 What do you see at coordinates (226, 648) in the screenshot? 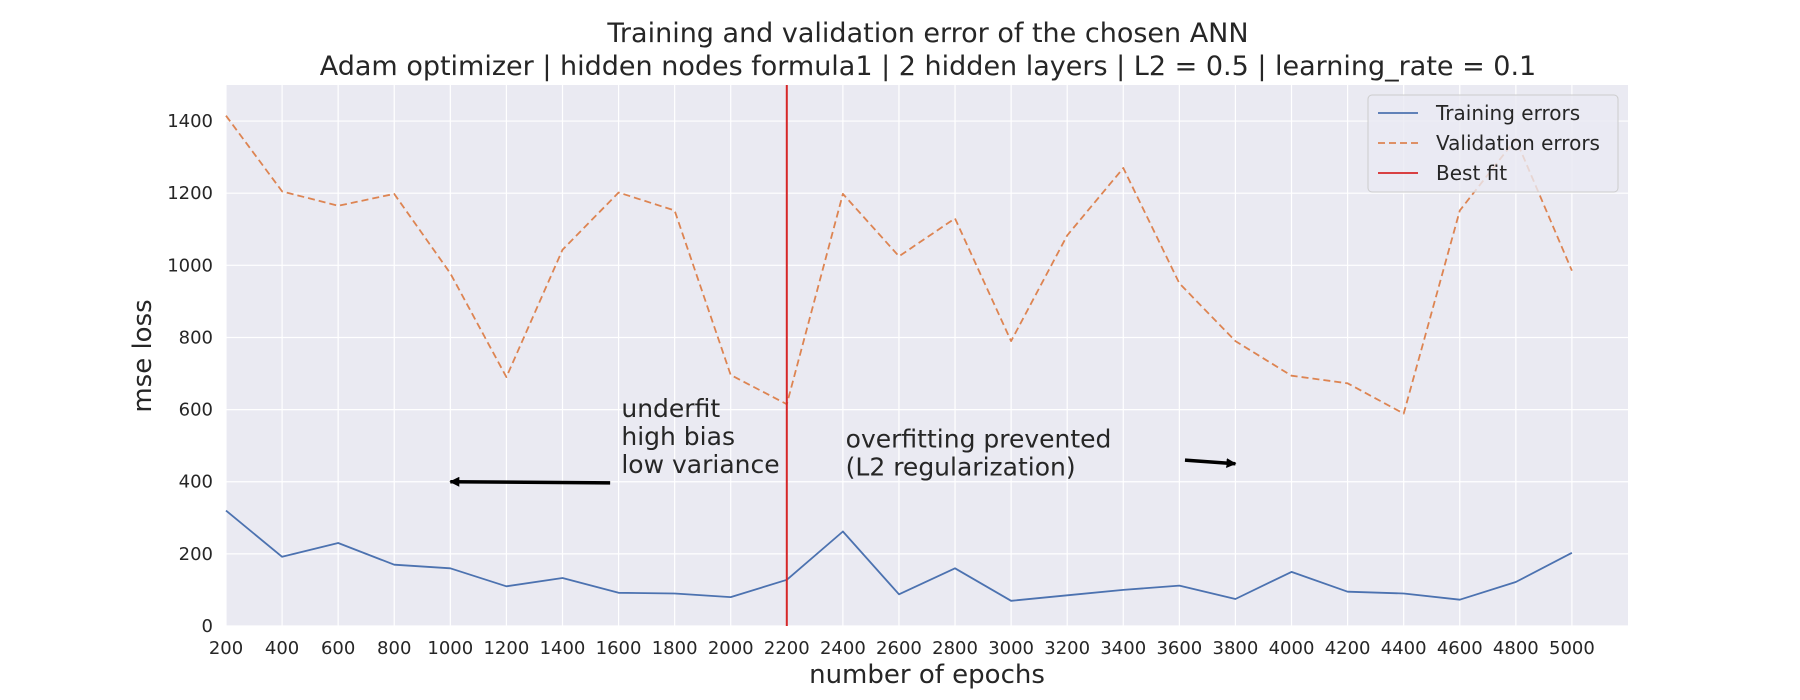
I see `x-tick-label: 200` at bounding box center [226, 648].